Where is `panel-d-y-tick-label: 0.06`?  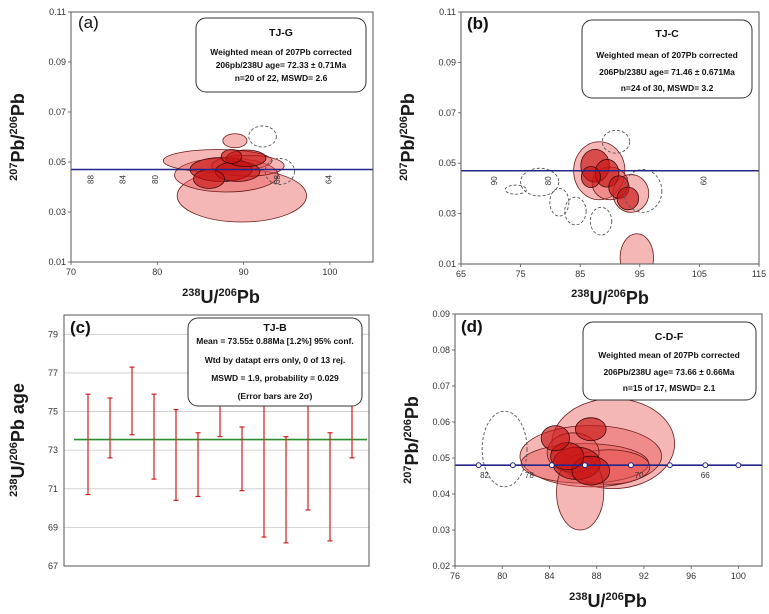 panel-d-y-tick-label: 0.06 is located at coordinates (441, 422).